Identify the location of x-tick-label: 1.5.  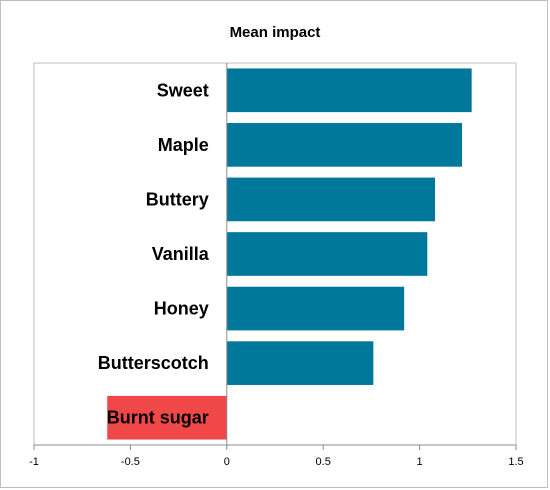
(515, 462).